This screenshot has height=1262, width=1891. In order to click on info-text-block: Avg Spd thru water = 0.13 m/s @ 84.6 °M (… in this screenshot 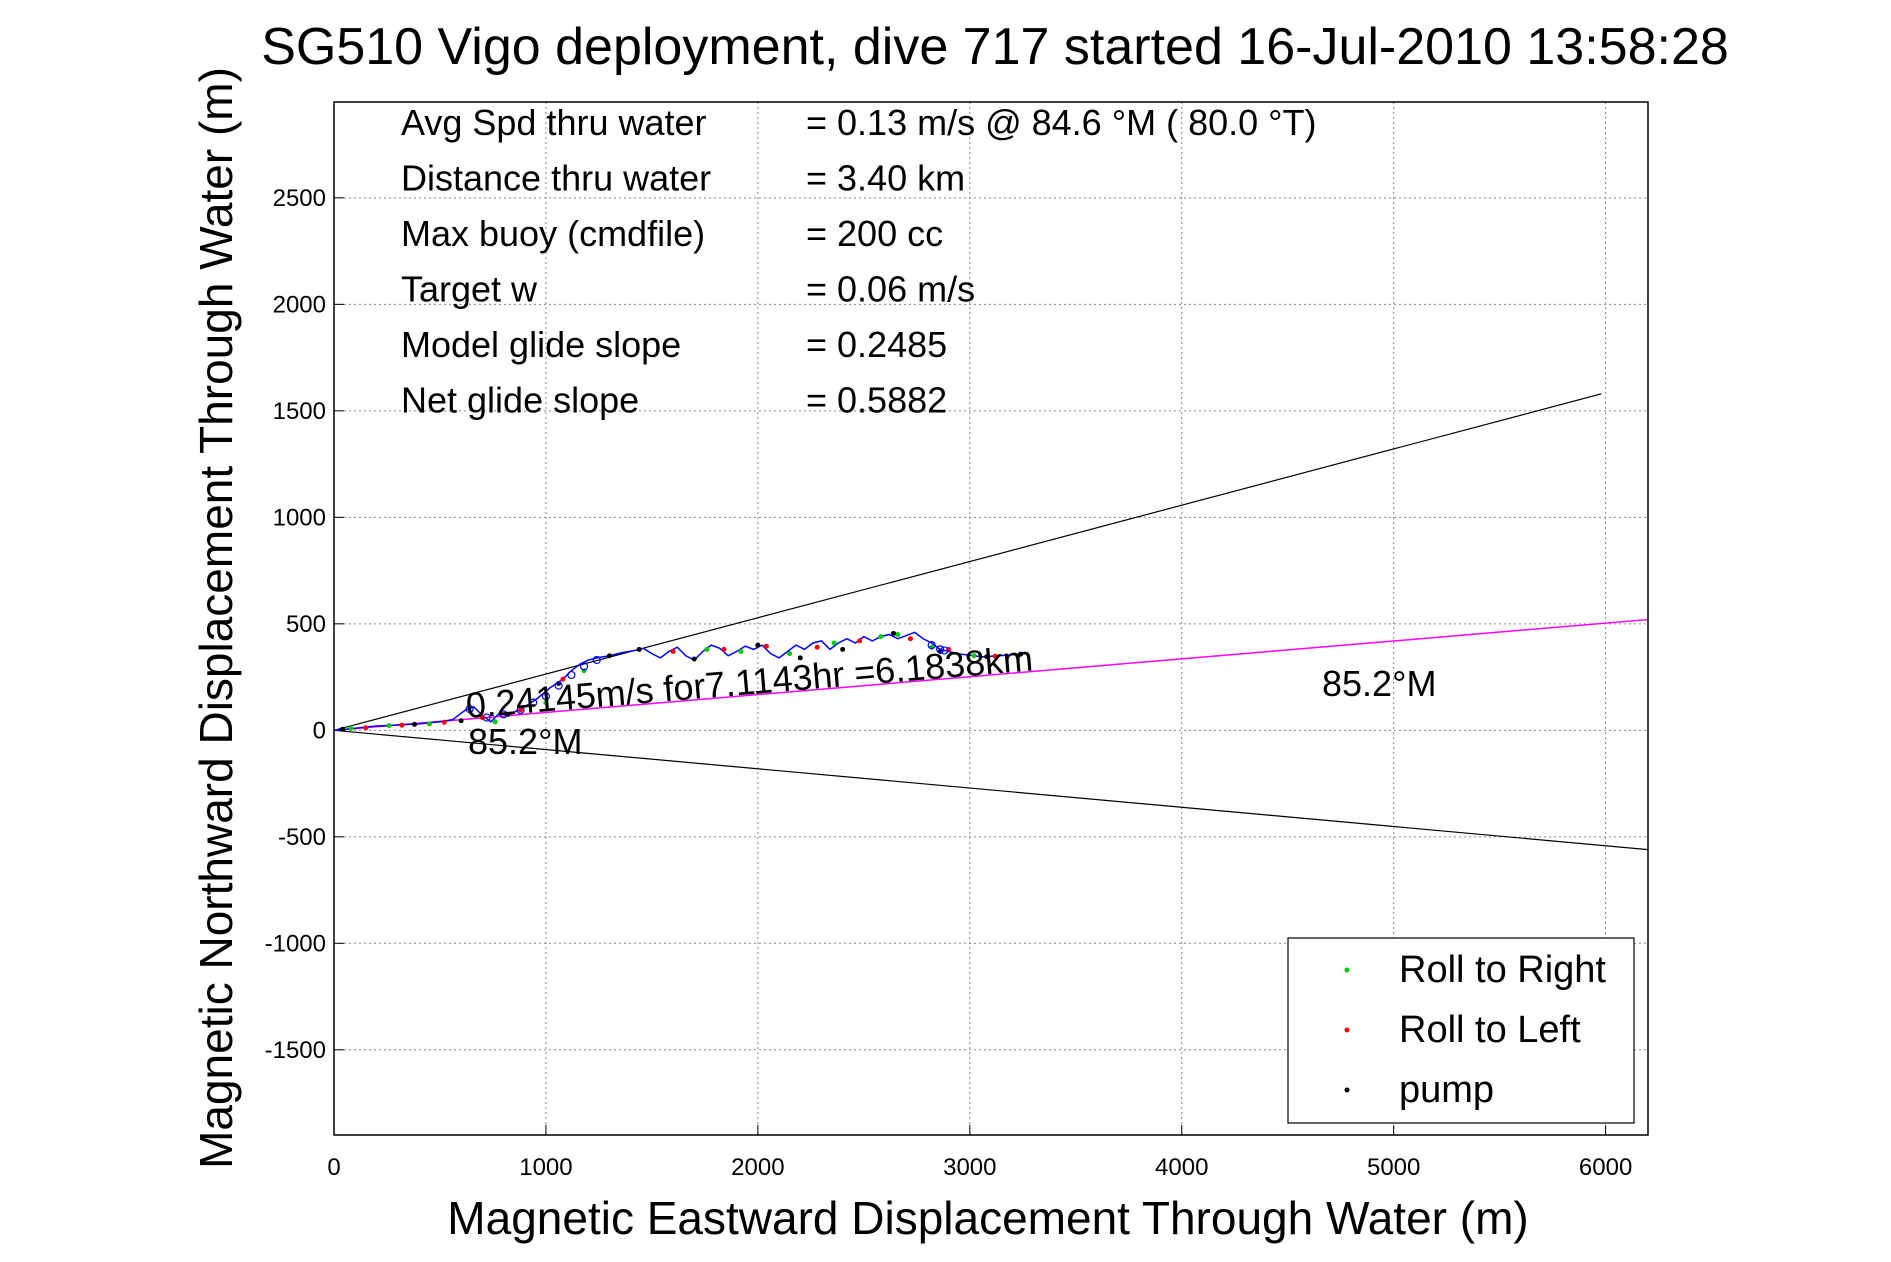, I will do `click(859, 261)`.